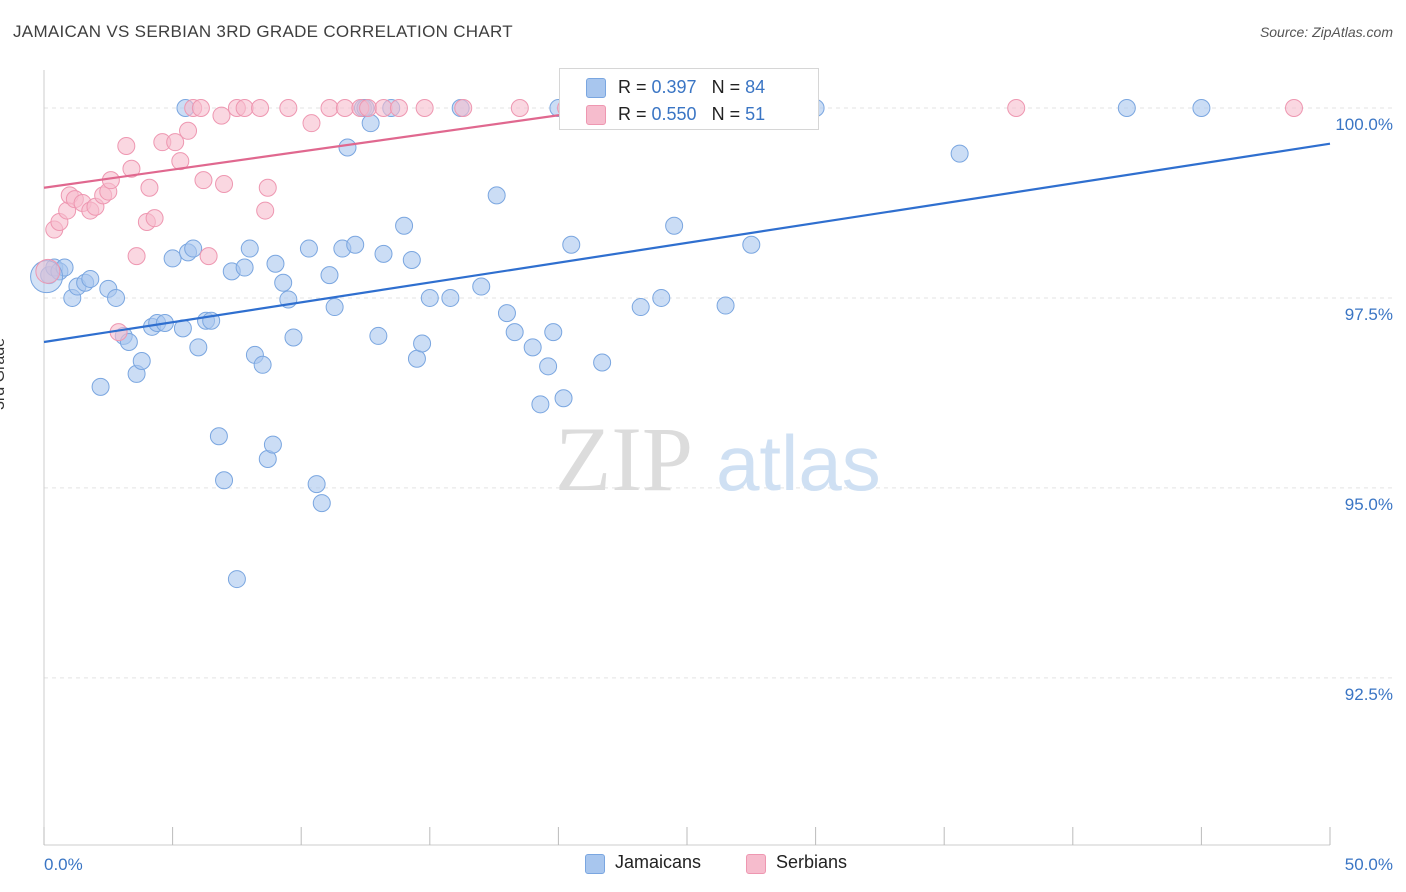 The height and width of the screenshot is (892, 1406). I want to click on x-tick-label: 0.0%, so click(63, 864).